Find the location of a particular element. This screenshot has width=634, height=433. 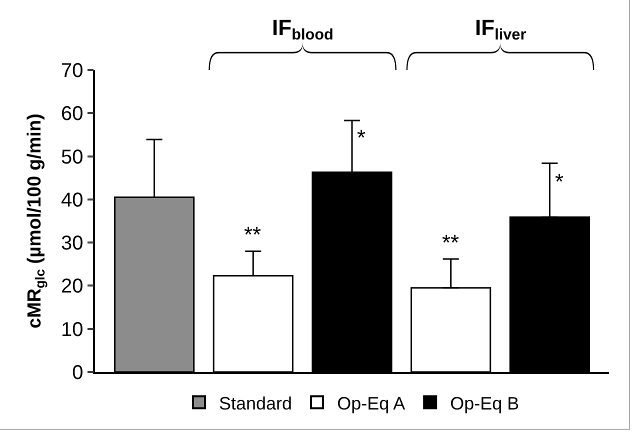

y-tick-label: 60 is located at coordinates (72, 114).